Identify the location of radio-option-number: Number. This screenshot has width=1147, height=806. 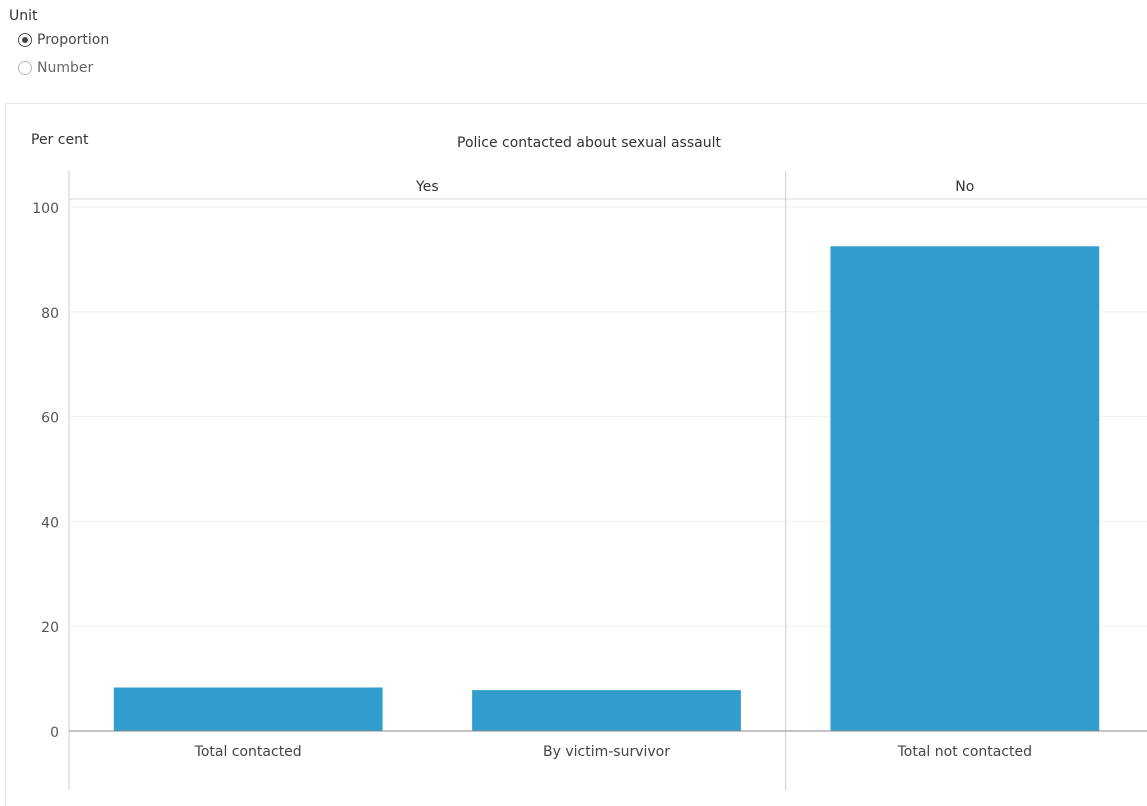
(59, 68).